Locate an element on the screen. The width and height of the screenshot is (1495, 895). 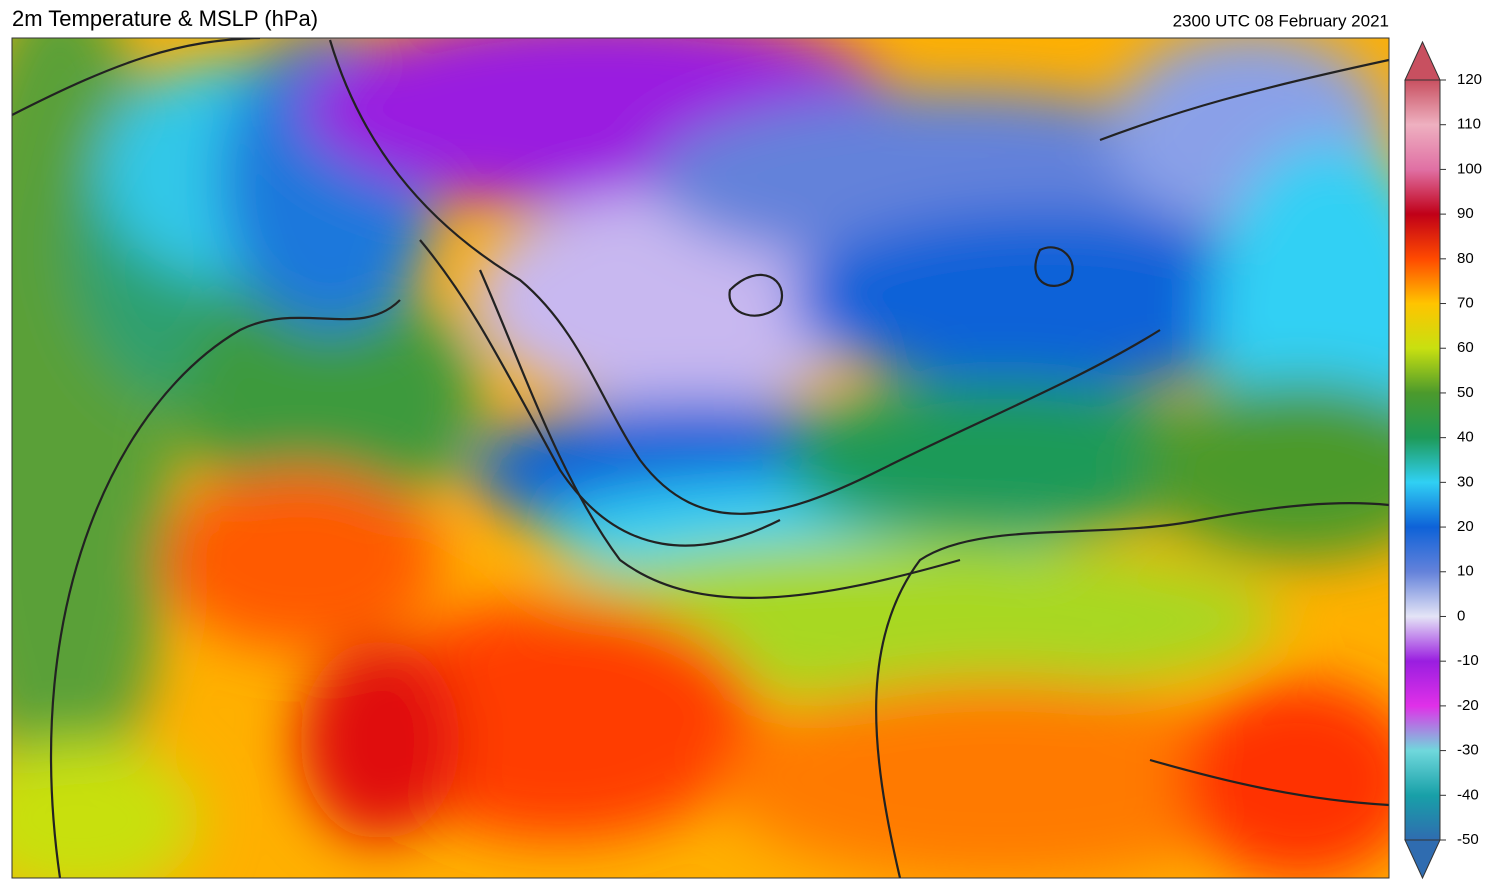
colorbar-tick-label: -30 is located at coordinates (1468, 750).